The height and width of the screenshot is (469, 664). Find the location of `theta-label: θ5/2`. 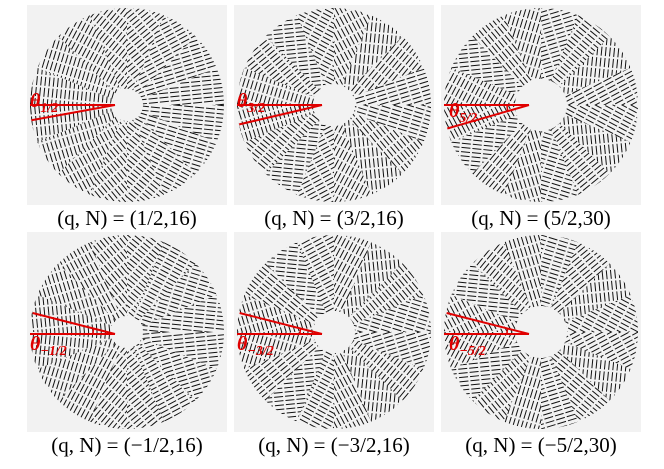

theta-label: θ5/2 is located at coordinates (463, 113).